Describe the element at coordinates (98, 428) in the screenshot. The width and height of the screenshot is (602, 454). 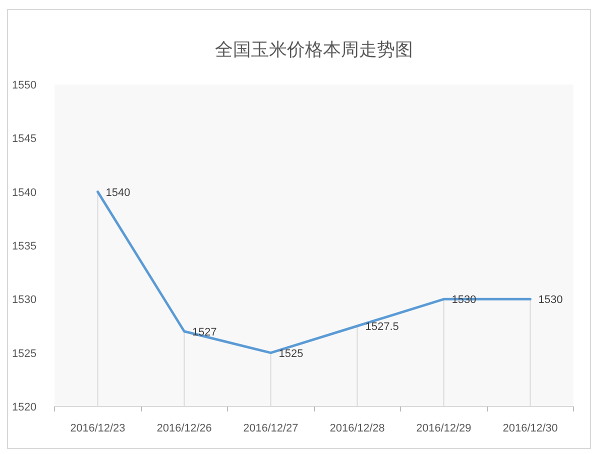
I see `x-tick-label: 2016/12/23` at that location.